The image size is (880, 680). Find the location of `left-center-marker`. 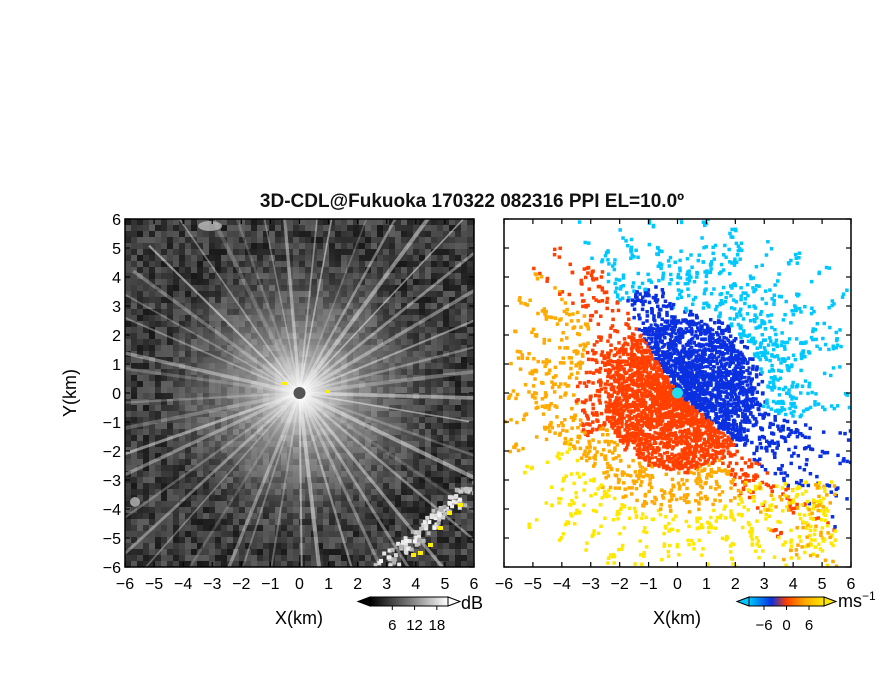

left-center-marker is located at coordinates (299, 393).